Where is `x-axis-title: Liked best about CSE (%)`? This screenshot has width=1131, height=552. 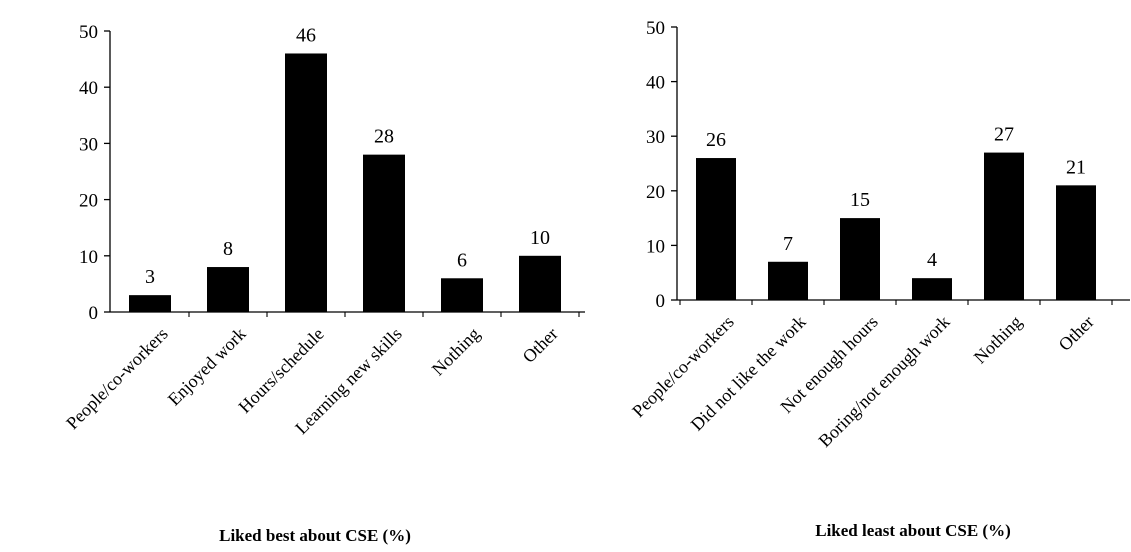 x-axis-title: Liked best about CSE (%) is located at coordinates (315, 535).